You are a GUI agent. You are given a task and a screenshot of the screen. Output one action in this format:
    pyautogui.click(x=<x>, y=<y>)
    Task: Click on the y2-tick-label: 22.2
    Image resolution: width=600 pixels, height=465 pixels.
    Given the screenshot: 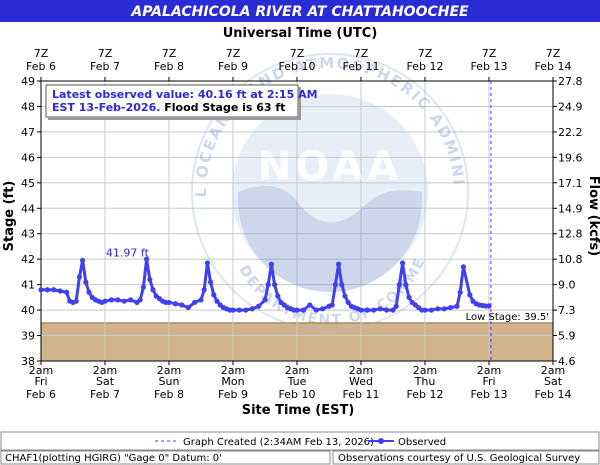 What is the action you would take?
    pyautogui.click(x=570, y=132)
    